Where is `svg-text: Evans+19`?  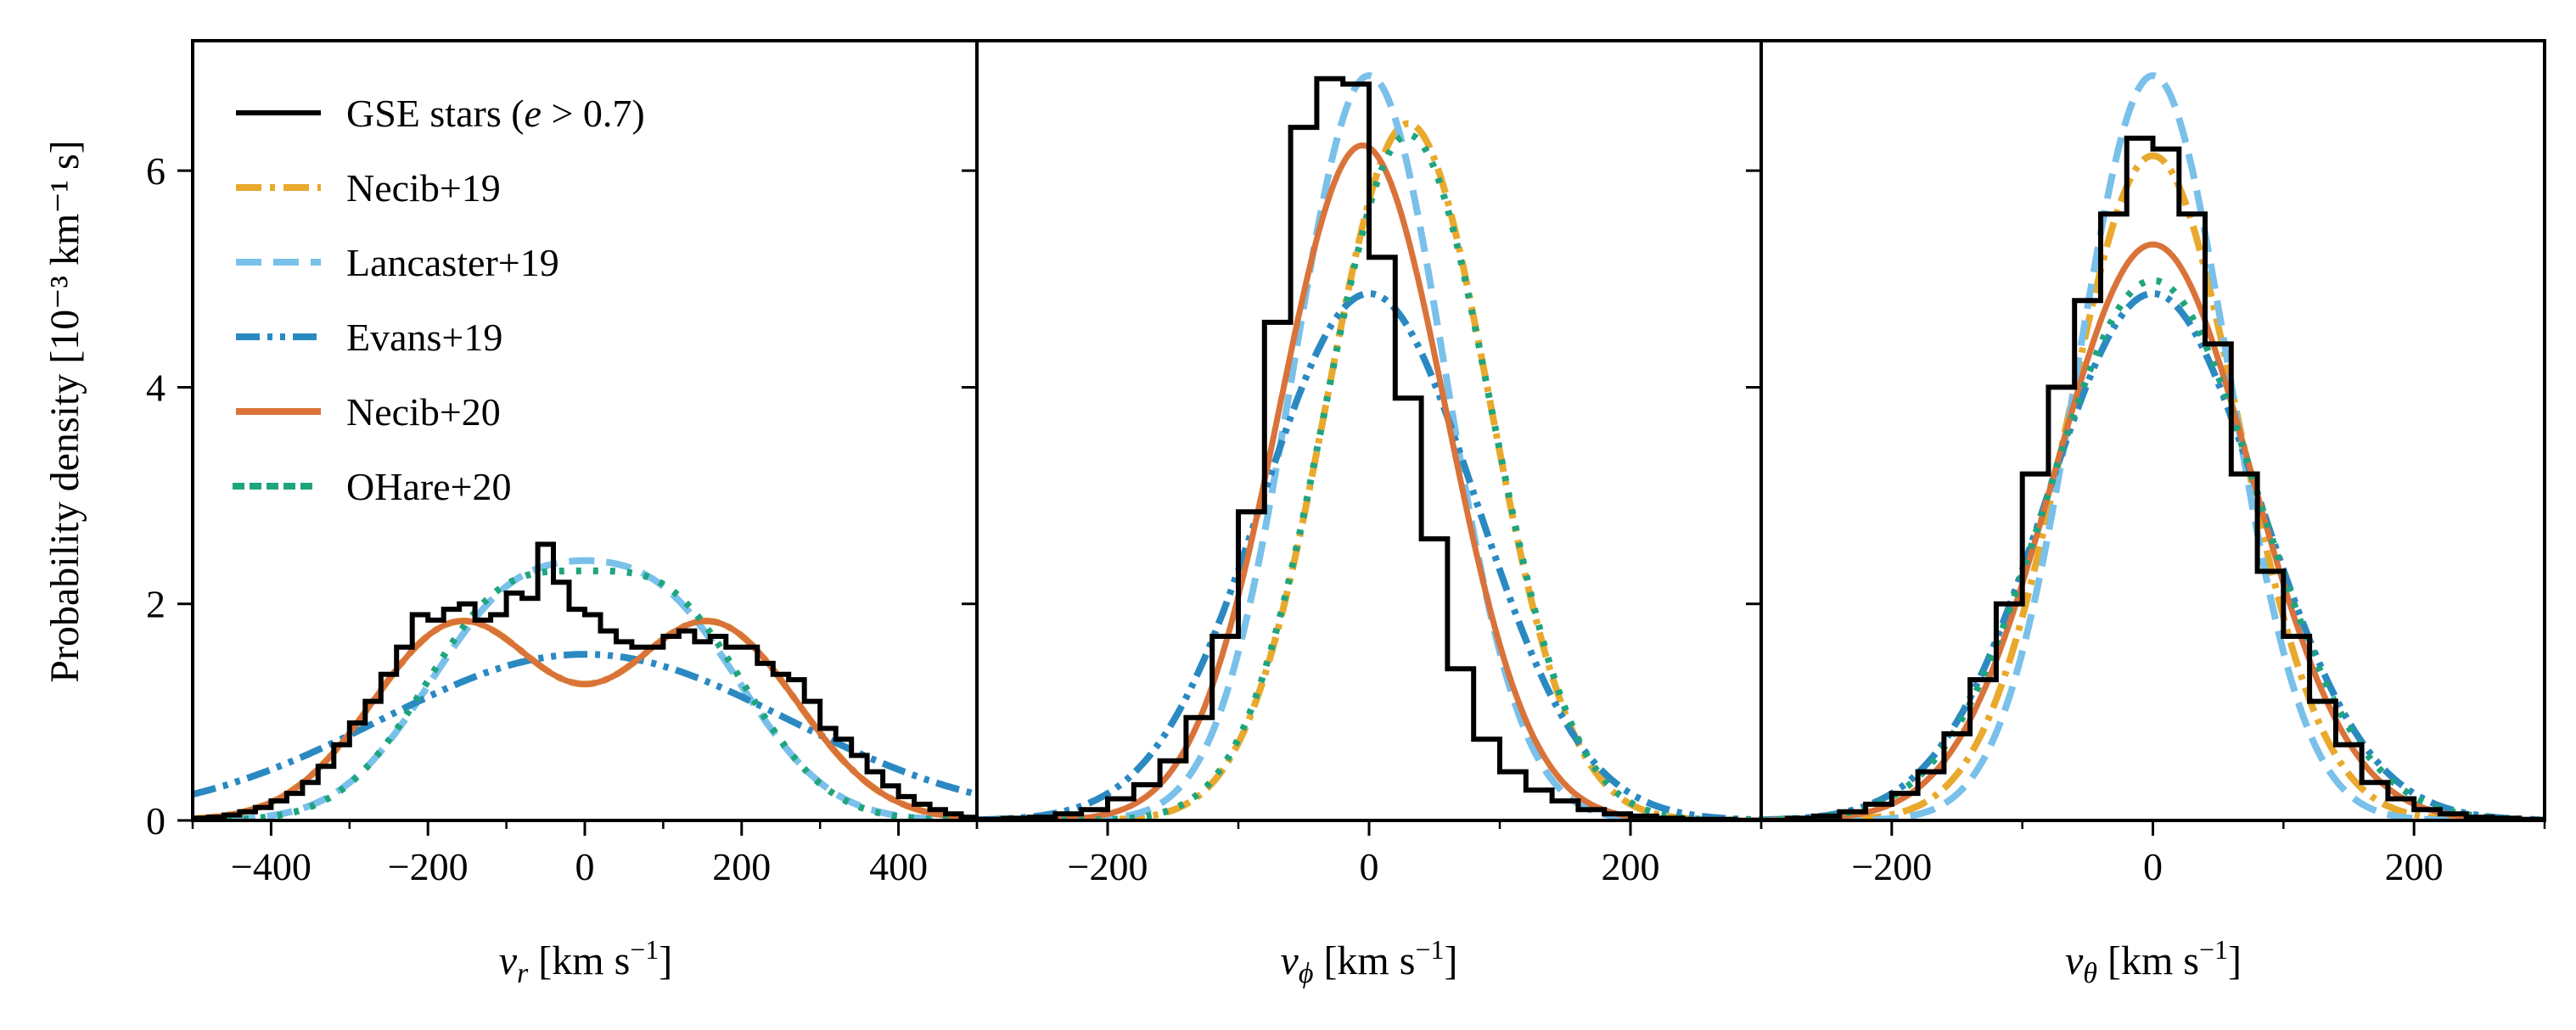
svg-text: Evans+19 is located at coordinates (424, 338).